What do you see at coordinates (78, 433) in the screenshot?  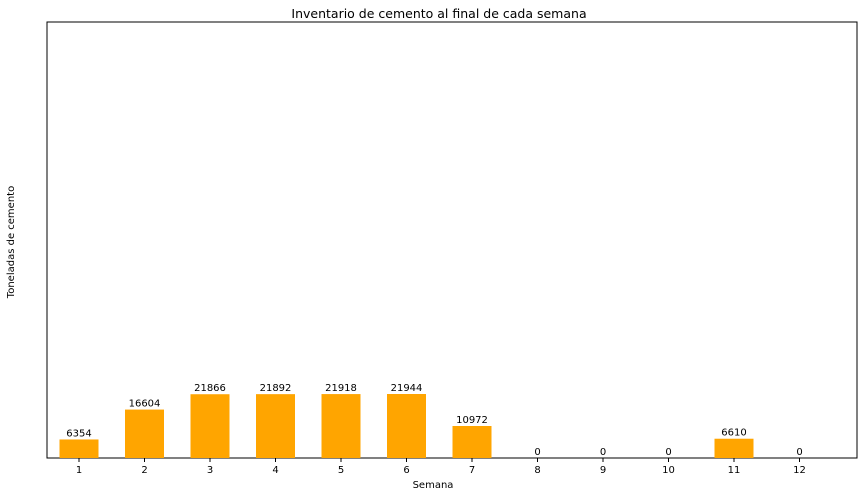 I see `data-label: 6354` at bounding box center [78, 433].